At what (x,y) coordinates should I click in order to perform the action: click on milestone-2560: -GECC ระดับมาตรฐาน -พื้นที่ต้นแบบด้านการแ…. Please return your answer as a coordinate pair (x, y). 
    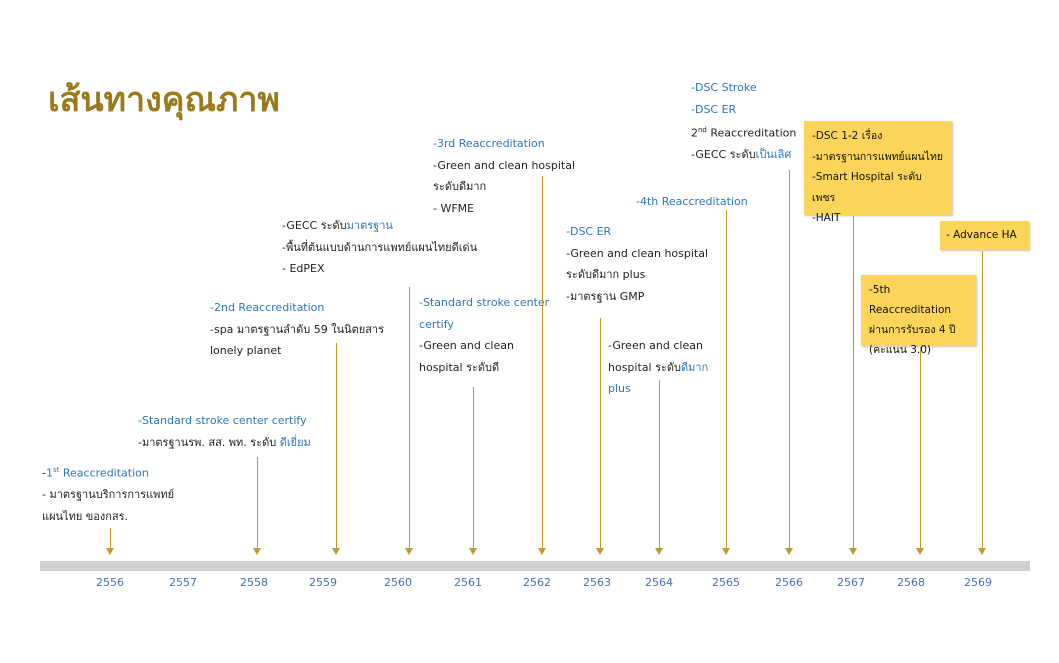
    Looking at the image, I should click on (379, 247).